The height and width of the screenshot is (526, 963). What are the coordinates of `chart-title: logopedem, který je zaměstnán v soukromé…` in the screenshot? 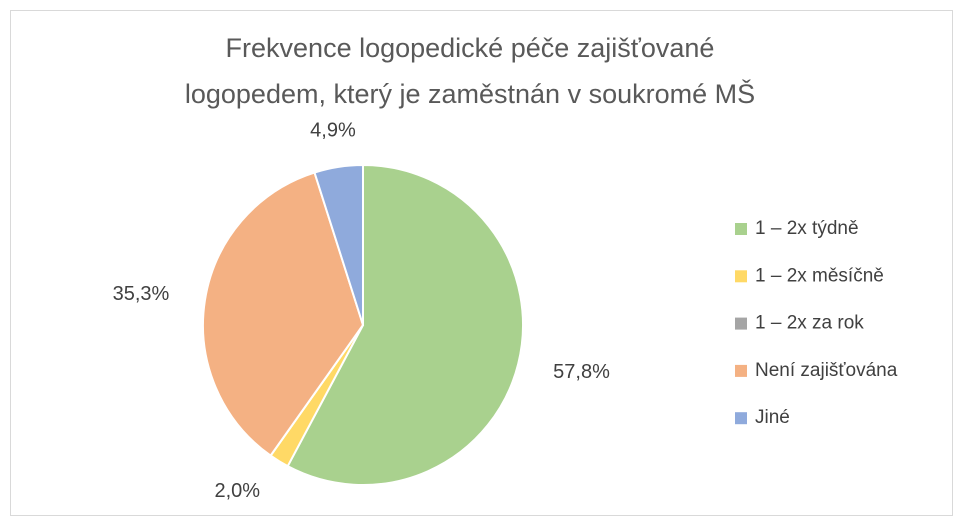 It's located at (470, 93).